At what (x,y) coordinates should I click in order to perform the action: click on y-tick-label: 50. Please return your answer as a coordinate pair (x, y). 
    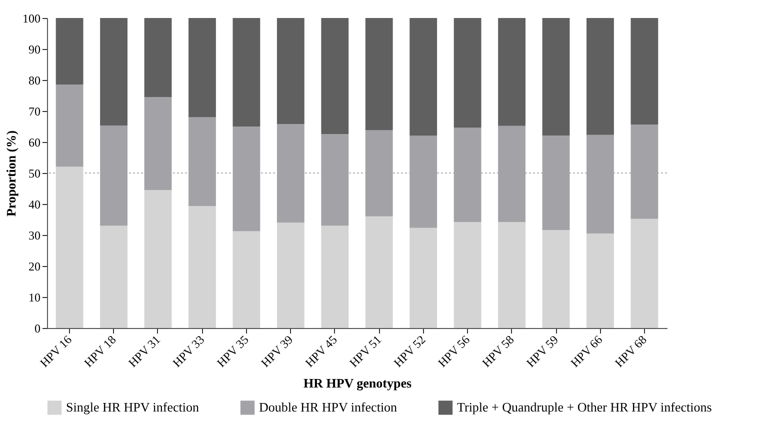
    Looking at the image, I should click on (34, 173).